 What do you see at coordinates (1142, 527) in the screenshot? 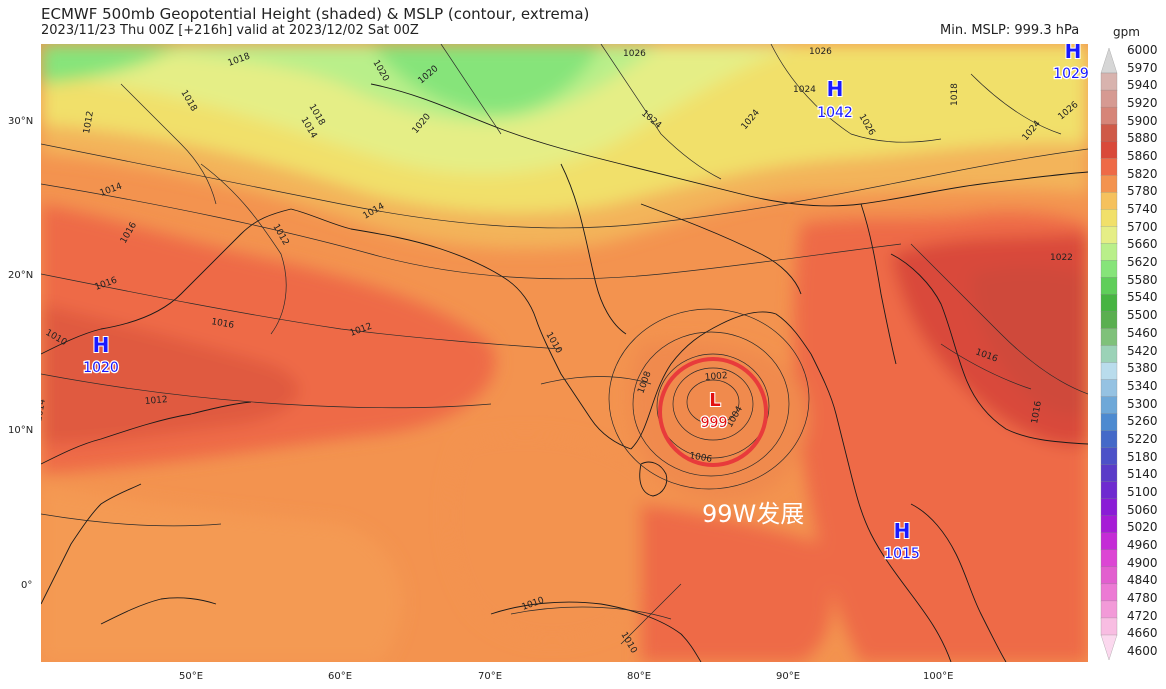
I see `colorbar-level-label: 5020` at bounding box center [1142, 527].